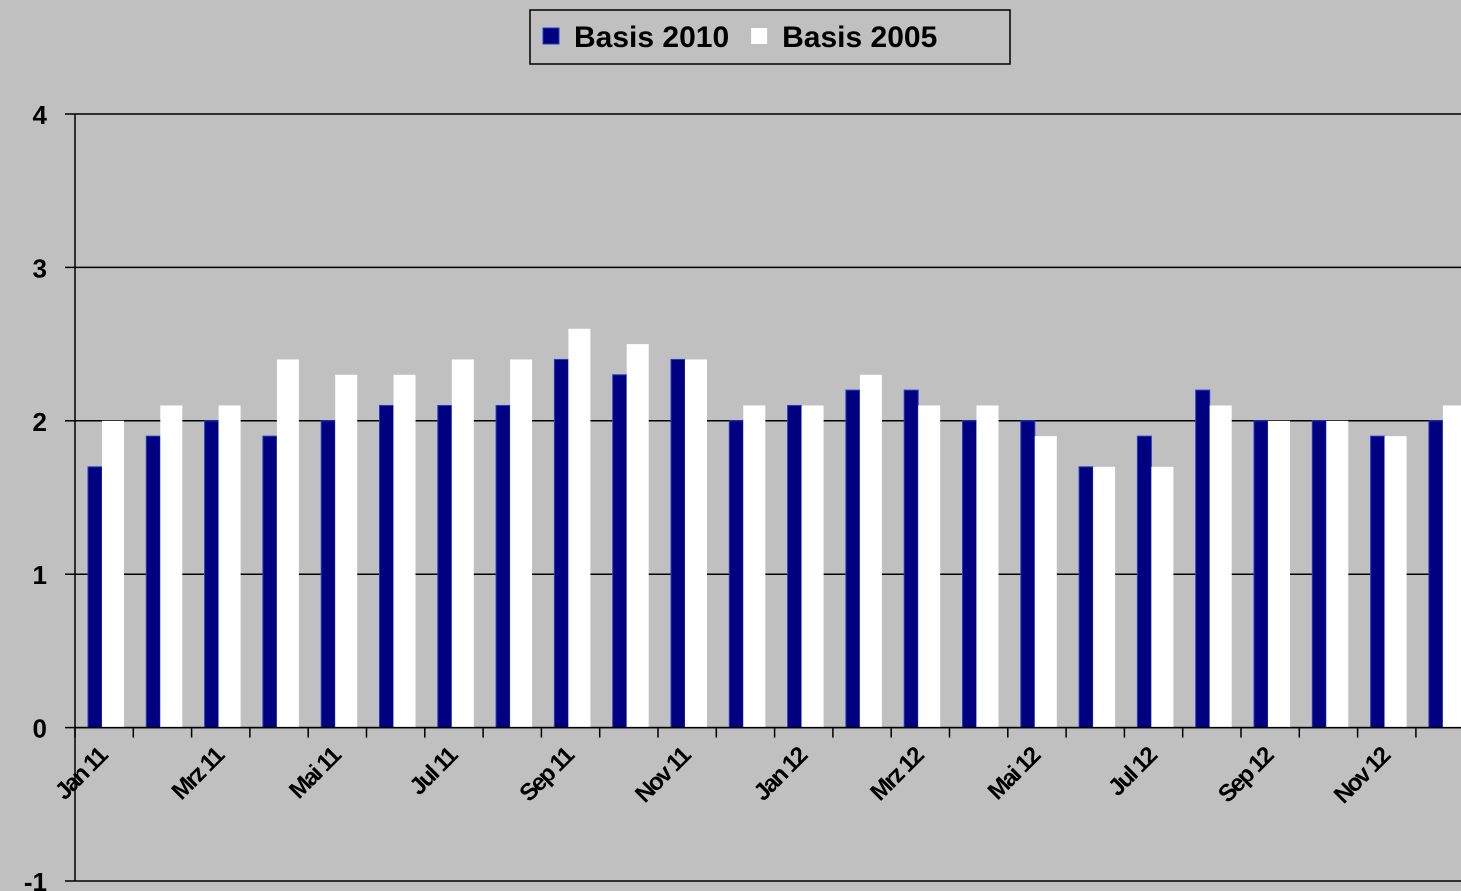  What do you see at coordinates (35, 879) in the screenshot?
I see `y-tick-label: -1` at bounding box center [35, 879].